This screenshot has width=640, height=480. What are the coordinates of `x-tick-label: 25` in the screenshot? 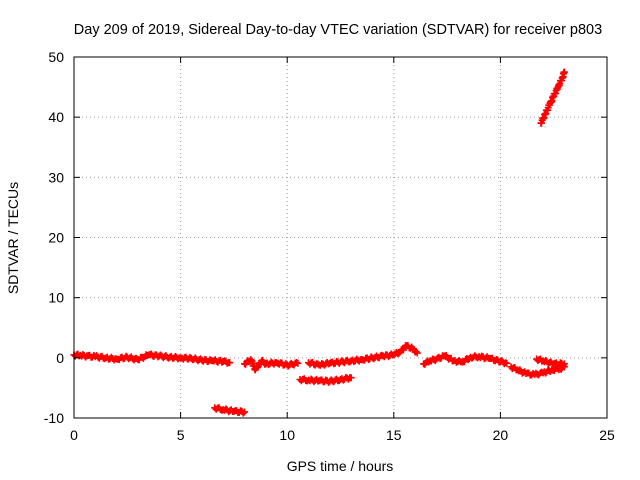 It's located at (607, 435).